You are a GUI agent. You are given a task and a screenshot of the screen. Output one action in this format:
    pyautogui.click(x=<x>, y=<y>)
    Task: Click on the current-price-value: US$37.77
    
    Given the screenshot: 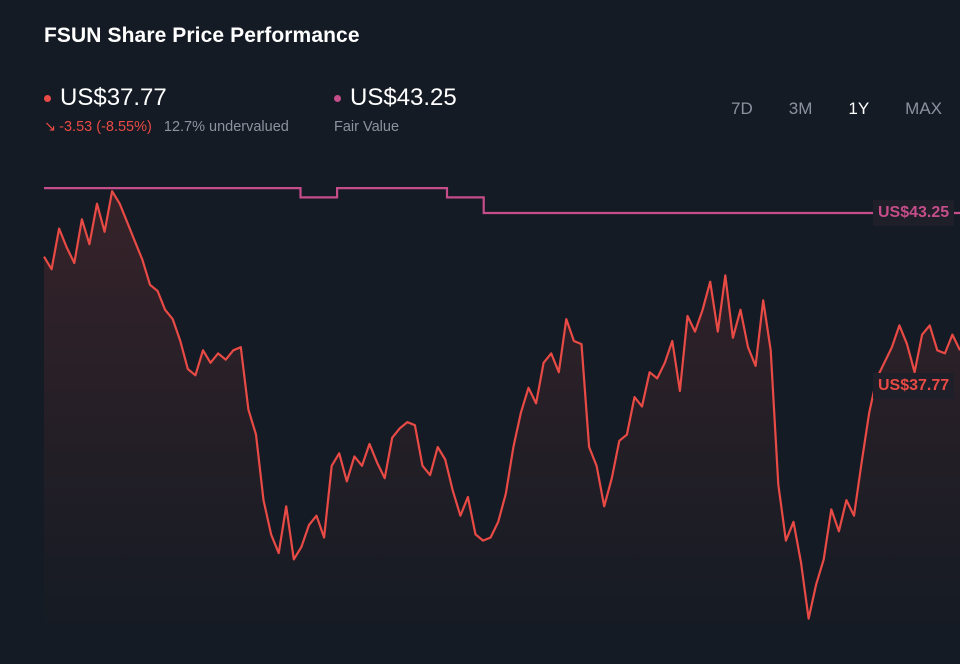 What is the action you would take?
    pyautogui.click(x=113, y=97)
    